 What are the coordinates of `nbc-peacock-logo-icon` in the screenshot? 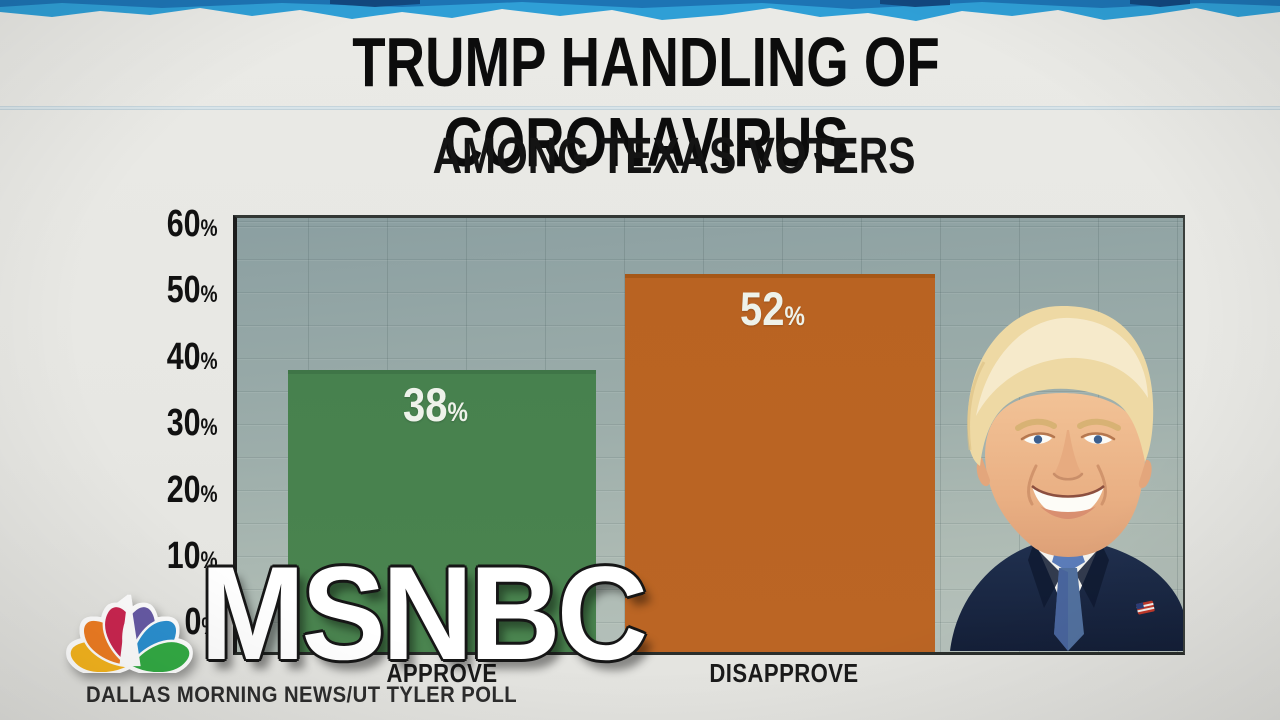 It's located at (130, 634).